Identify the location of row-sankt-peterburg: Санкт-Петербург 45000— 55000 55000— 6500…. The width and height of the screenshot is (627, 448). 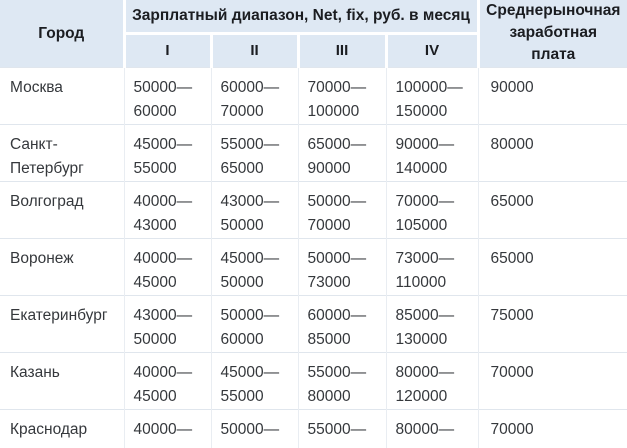
(313, 152).